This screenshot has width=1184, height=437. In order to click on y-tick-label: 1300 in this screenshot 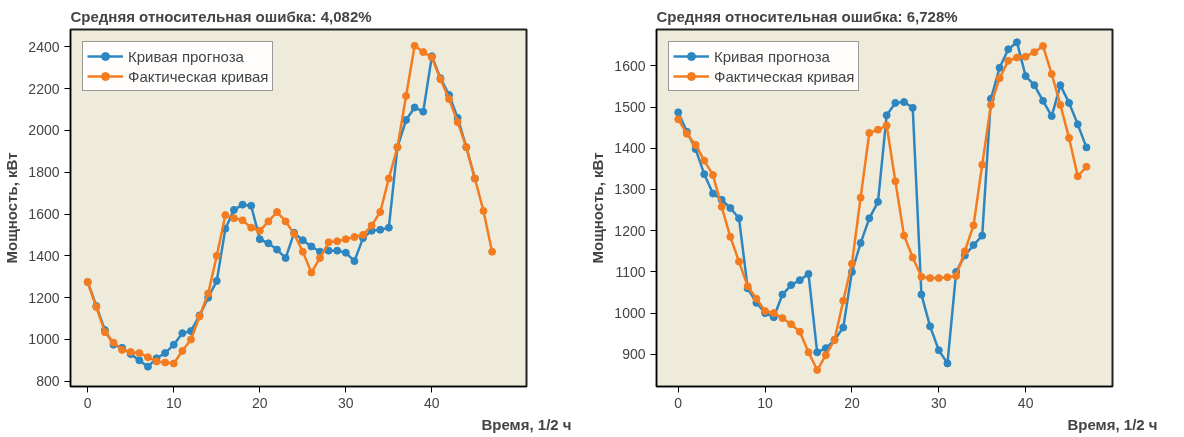, I will do `click(630, 189)`.